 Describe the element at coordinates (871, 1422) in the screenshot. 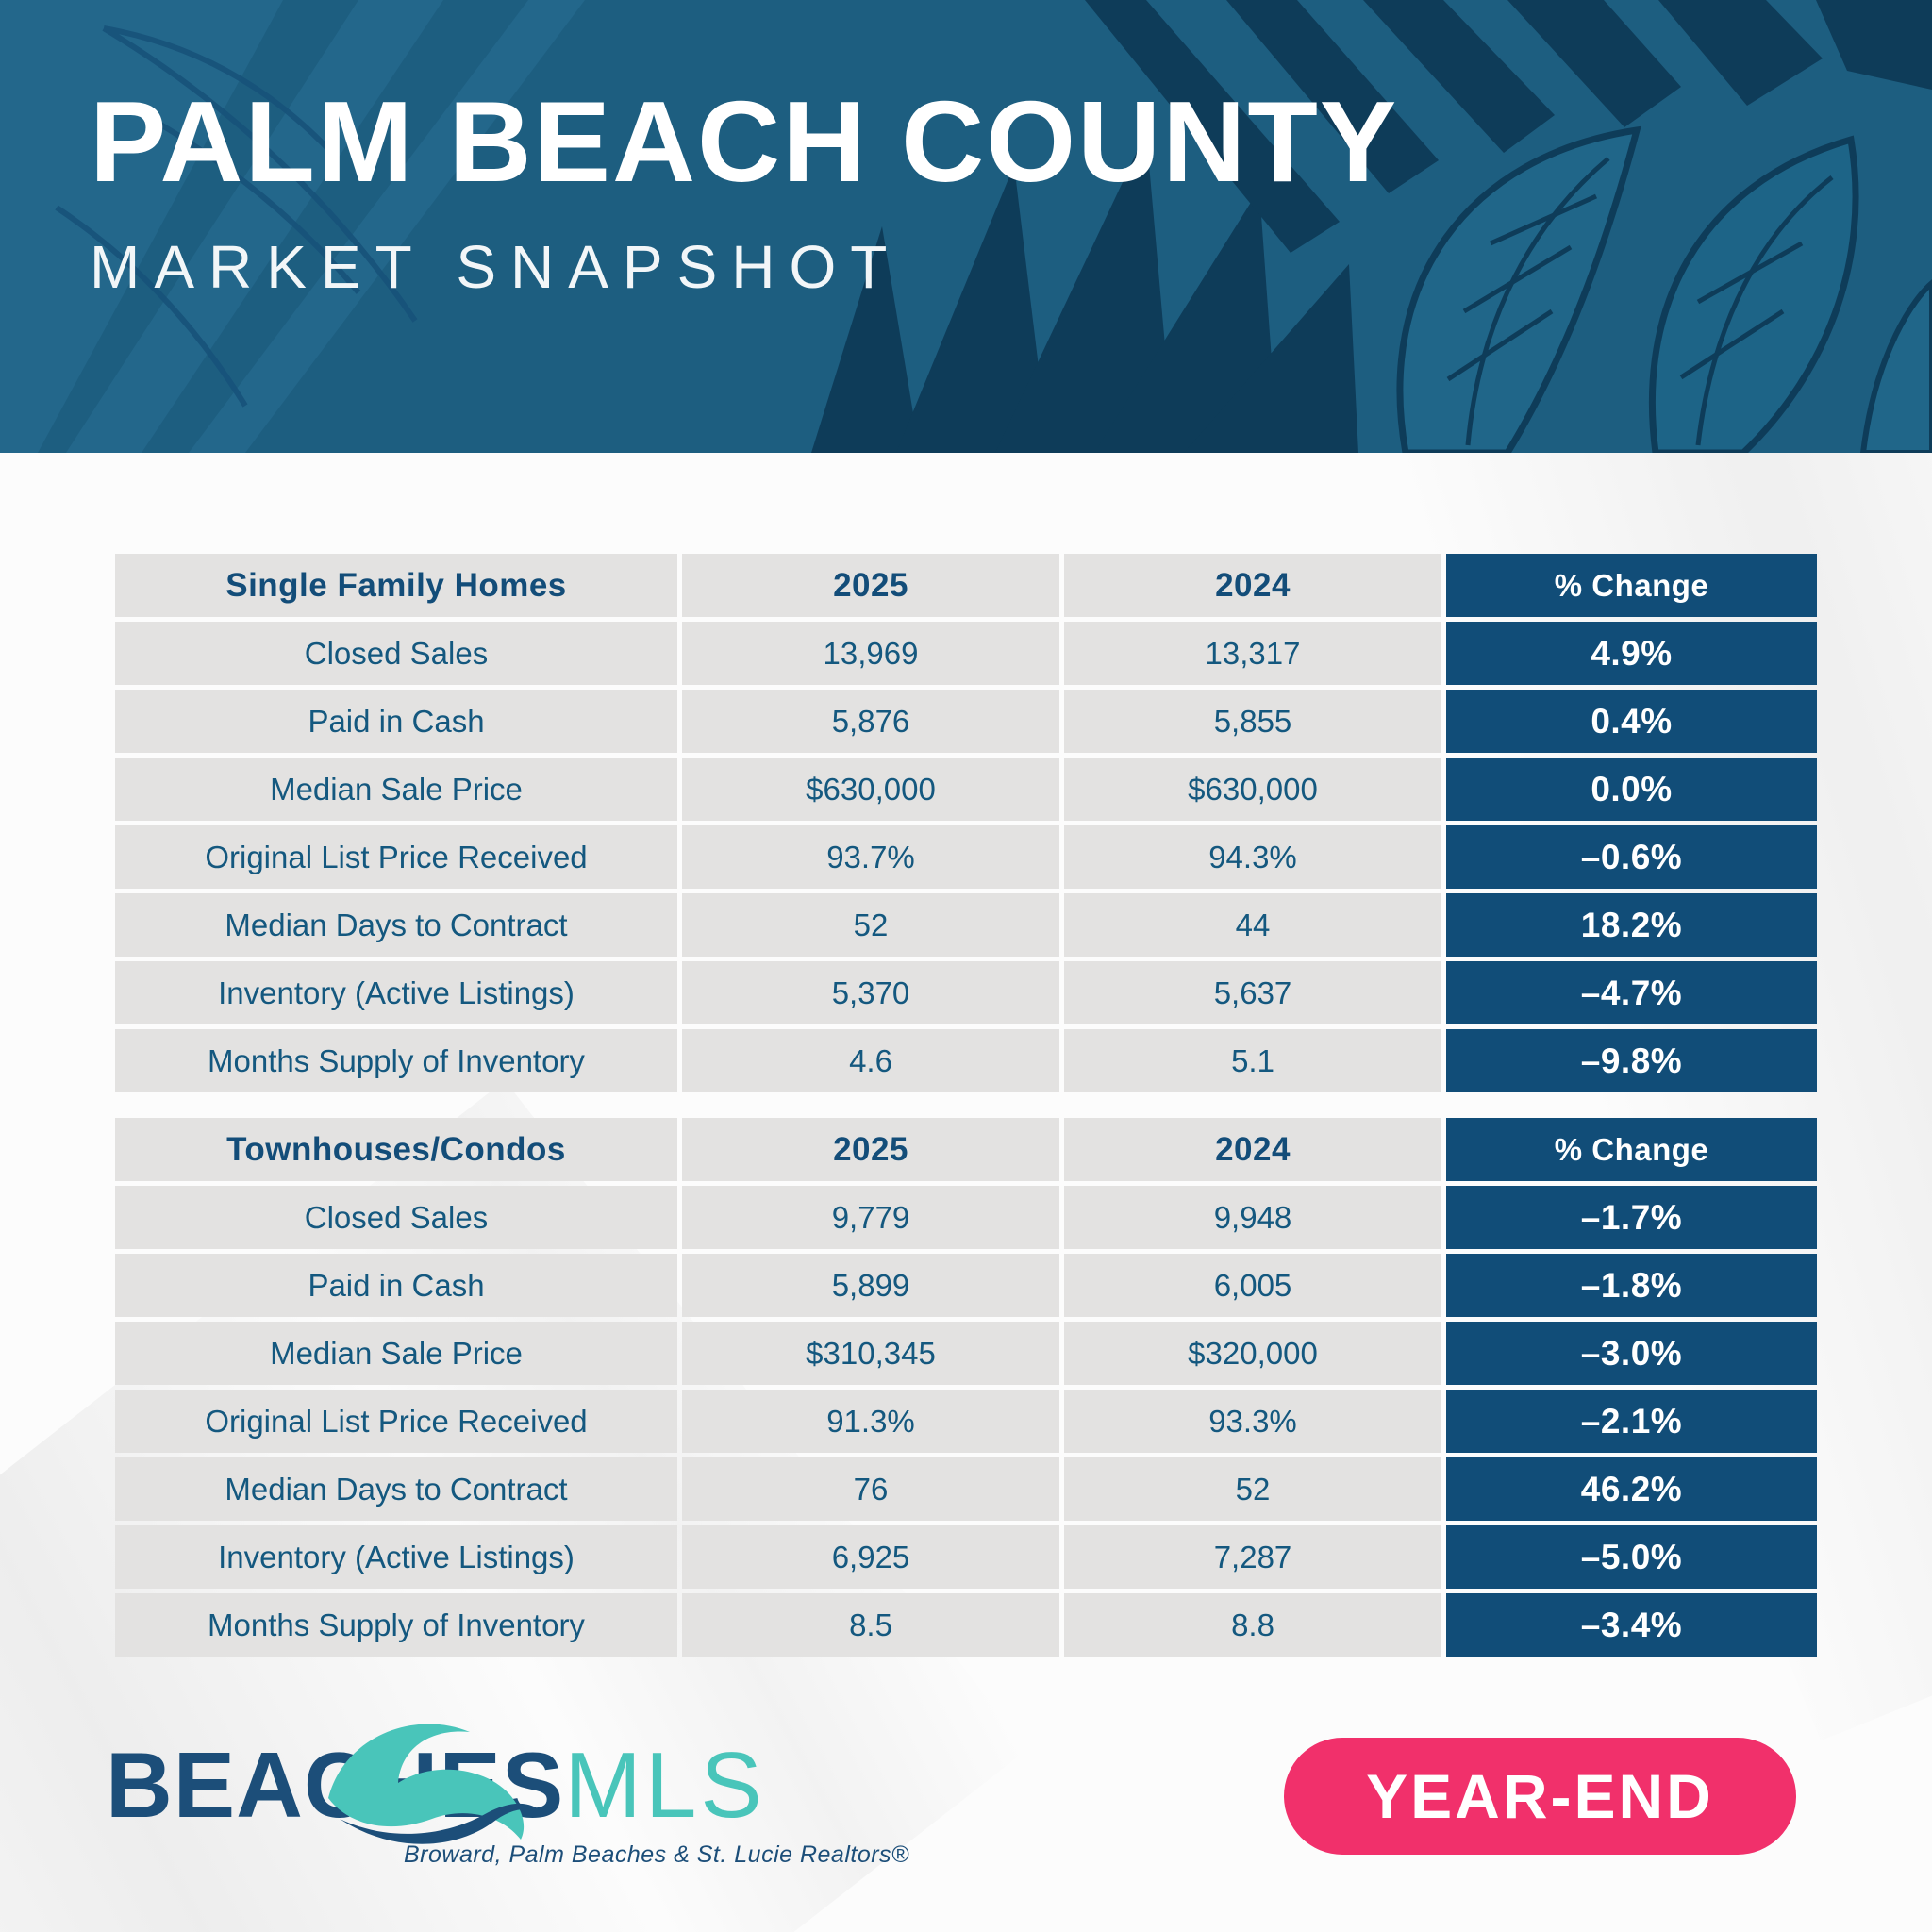

I see `value-2025: 91.3%` at that location.